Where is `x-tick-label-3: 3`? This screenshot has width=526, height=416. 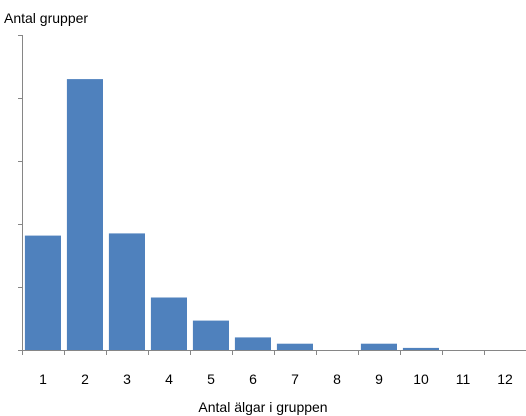 x-tick-label-3: 3 is located at coordinates (127, 379).